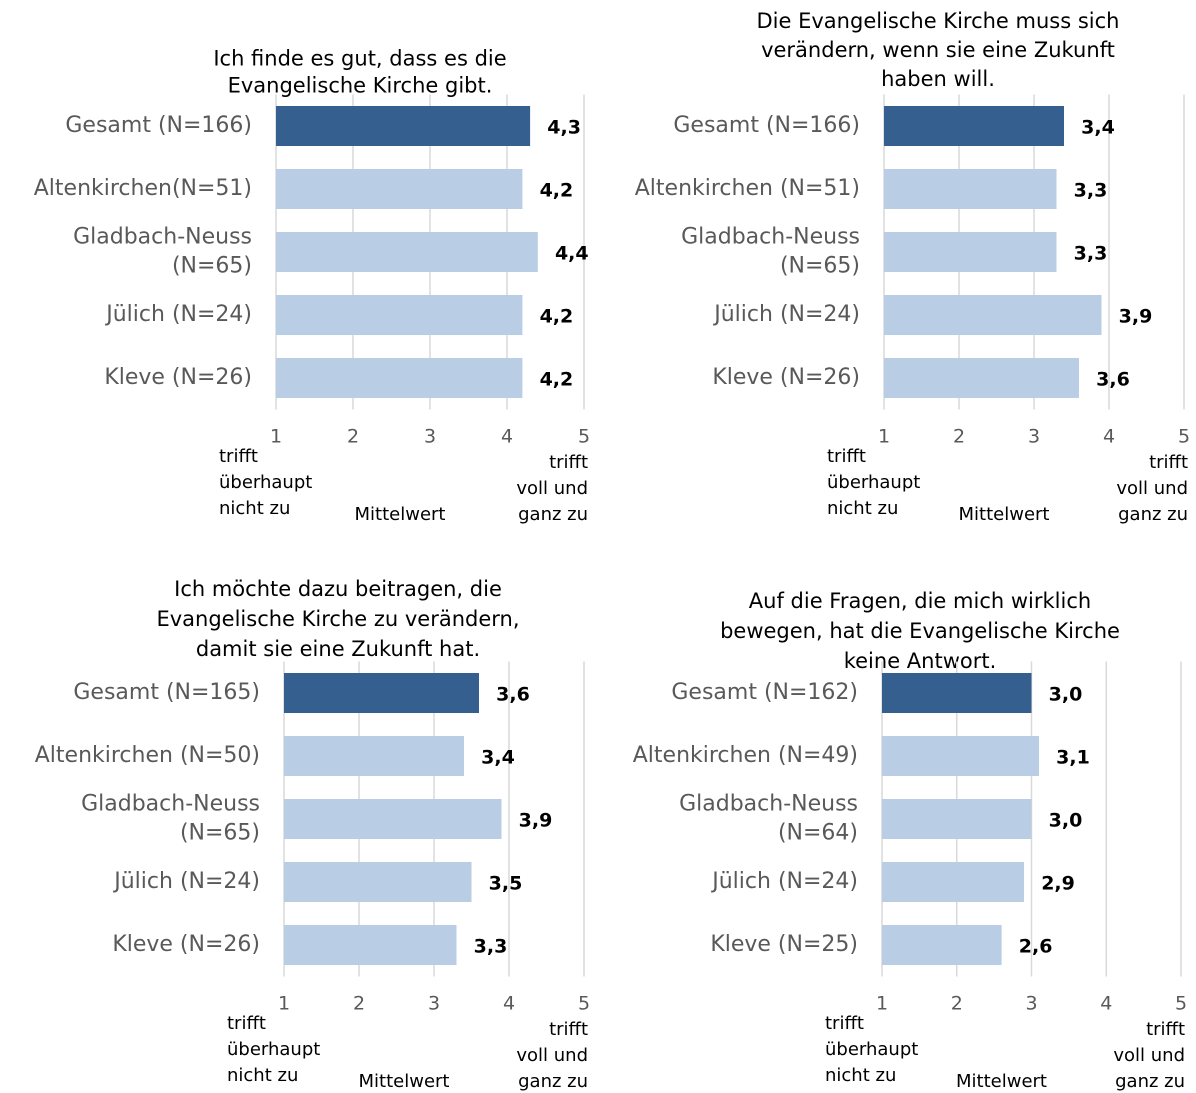 Image resolution: width=1196 pixels, height=1093 pixels. Describe the element at coordinates (768, 819) in the screenshot. I see `category-label: Gladbach-Neuss (N=64)` at that location.